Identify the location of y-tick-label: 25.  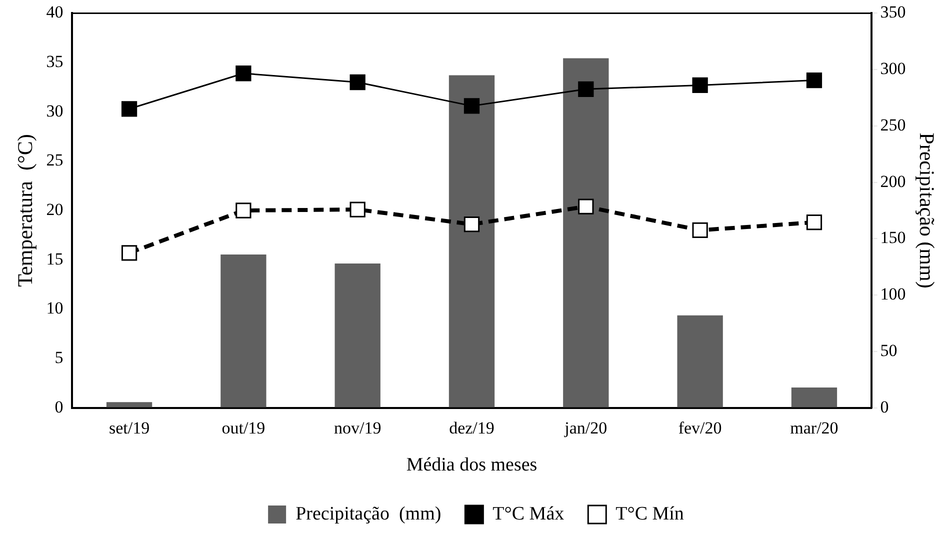
(55, 160).